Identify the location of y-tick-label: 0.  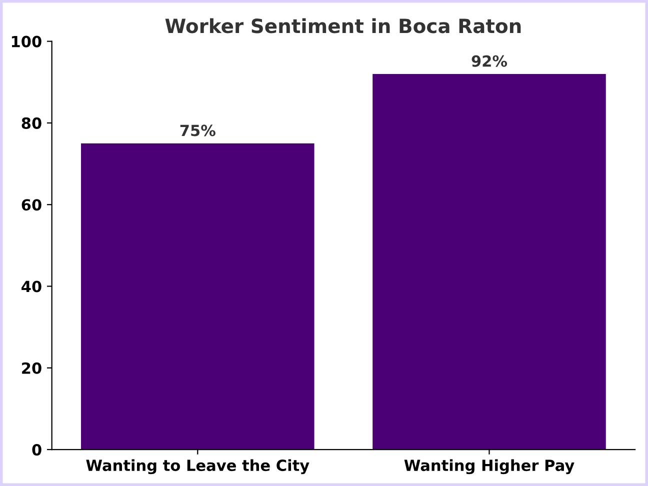
(37, 450).